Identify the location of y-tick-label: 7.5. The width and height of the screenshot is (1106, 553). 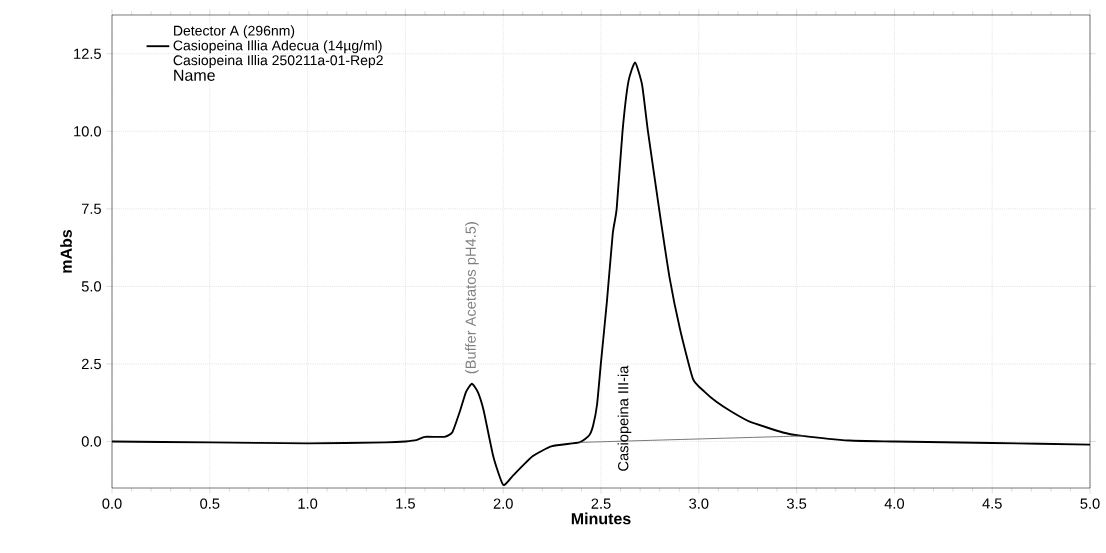
(91, 208).